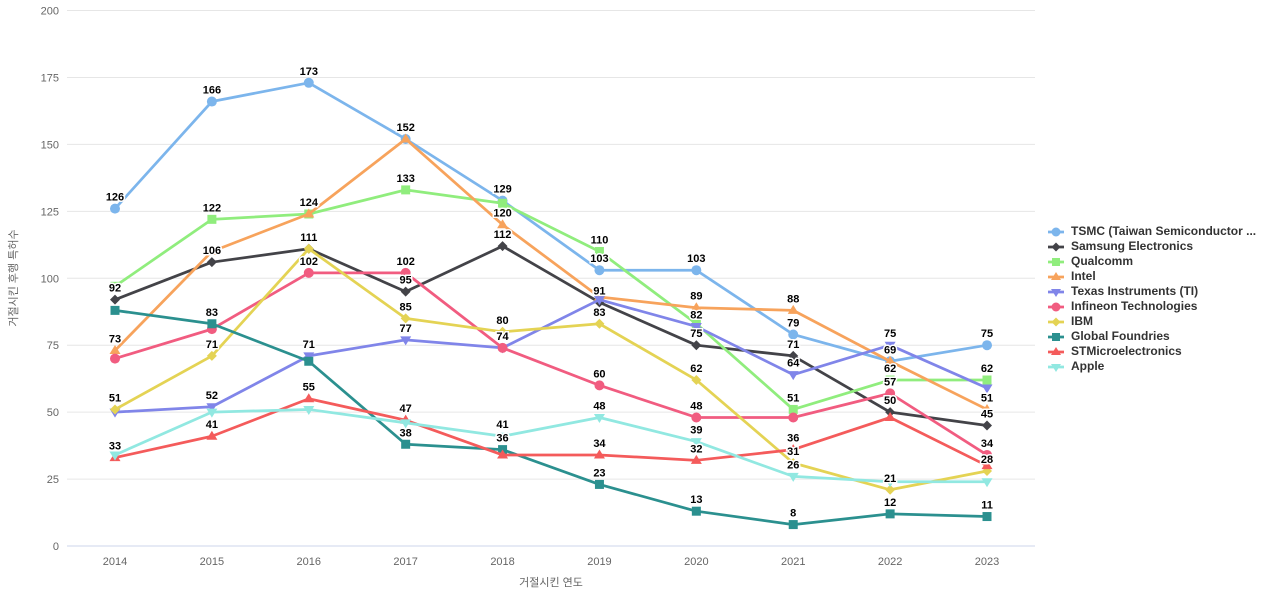  I want to click on legend-item-2: Samsung Electronics, so click(1151, 246).